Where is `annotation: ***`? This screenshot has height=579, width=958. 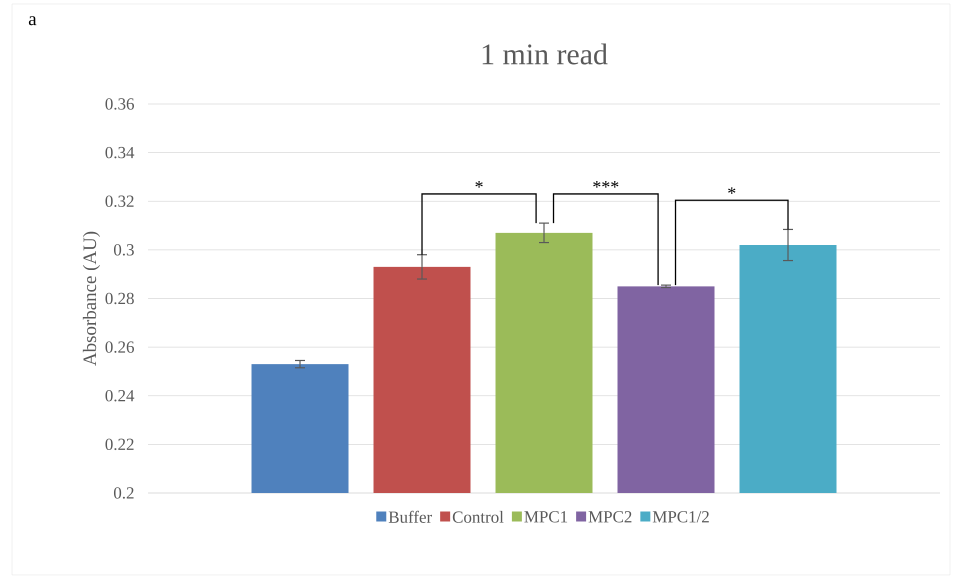
annotation: *** is located at coordinates (605, 184).